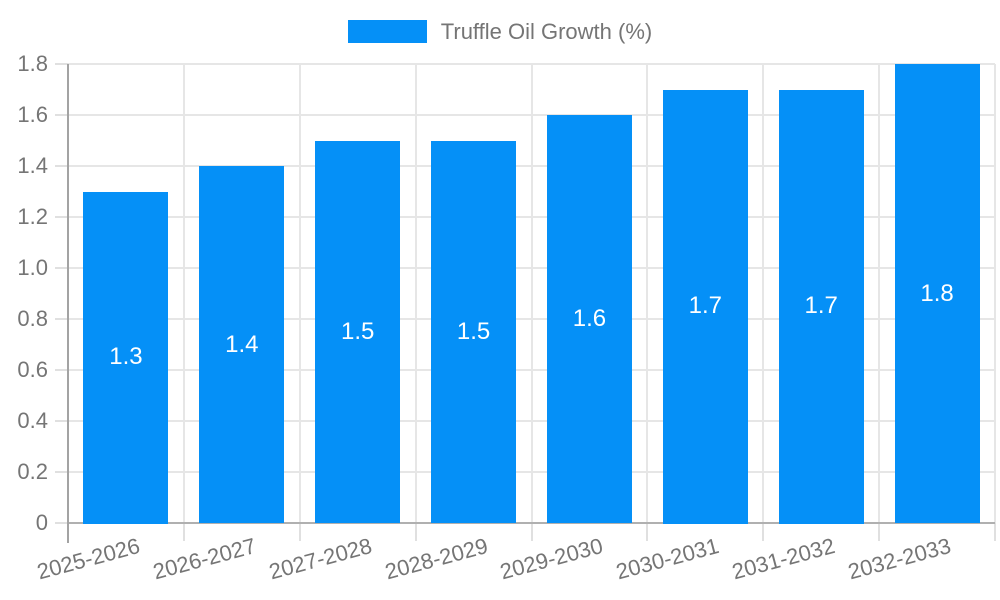  I want to click on y-tick-label: 0.6, so click(32, 369).